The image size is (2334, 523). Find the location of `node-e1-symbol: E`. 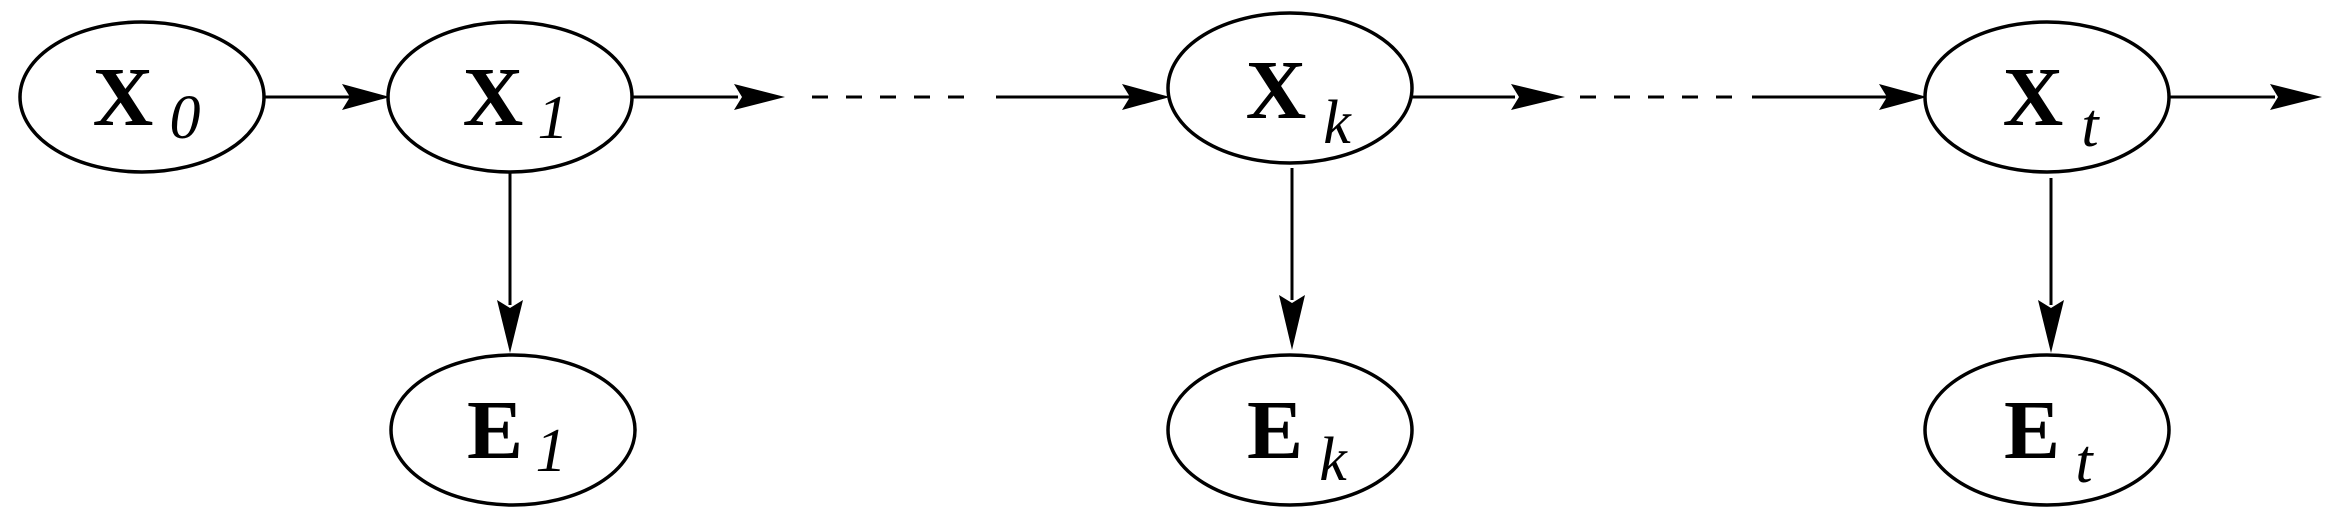

node-e1-symbol: E is located at coordinates (495, 430).